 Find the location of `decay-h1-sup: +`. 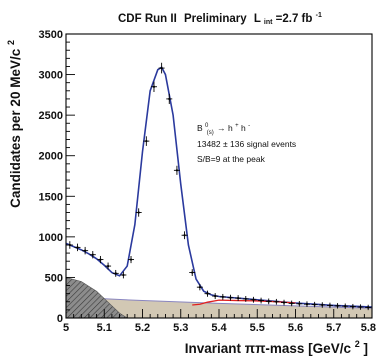

decay-h1-sup: + is located at coordinates (237, 126).